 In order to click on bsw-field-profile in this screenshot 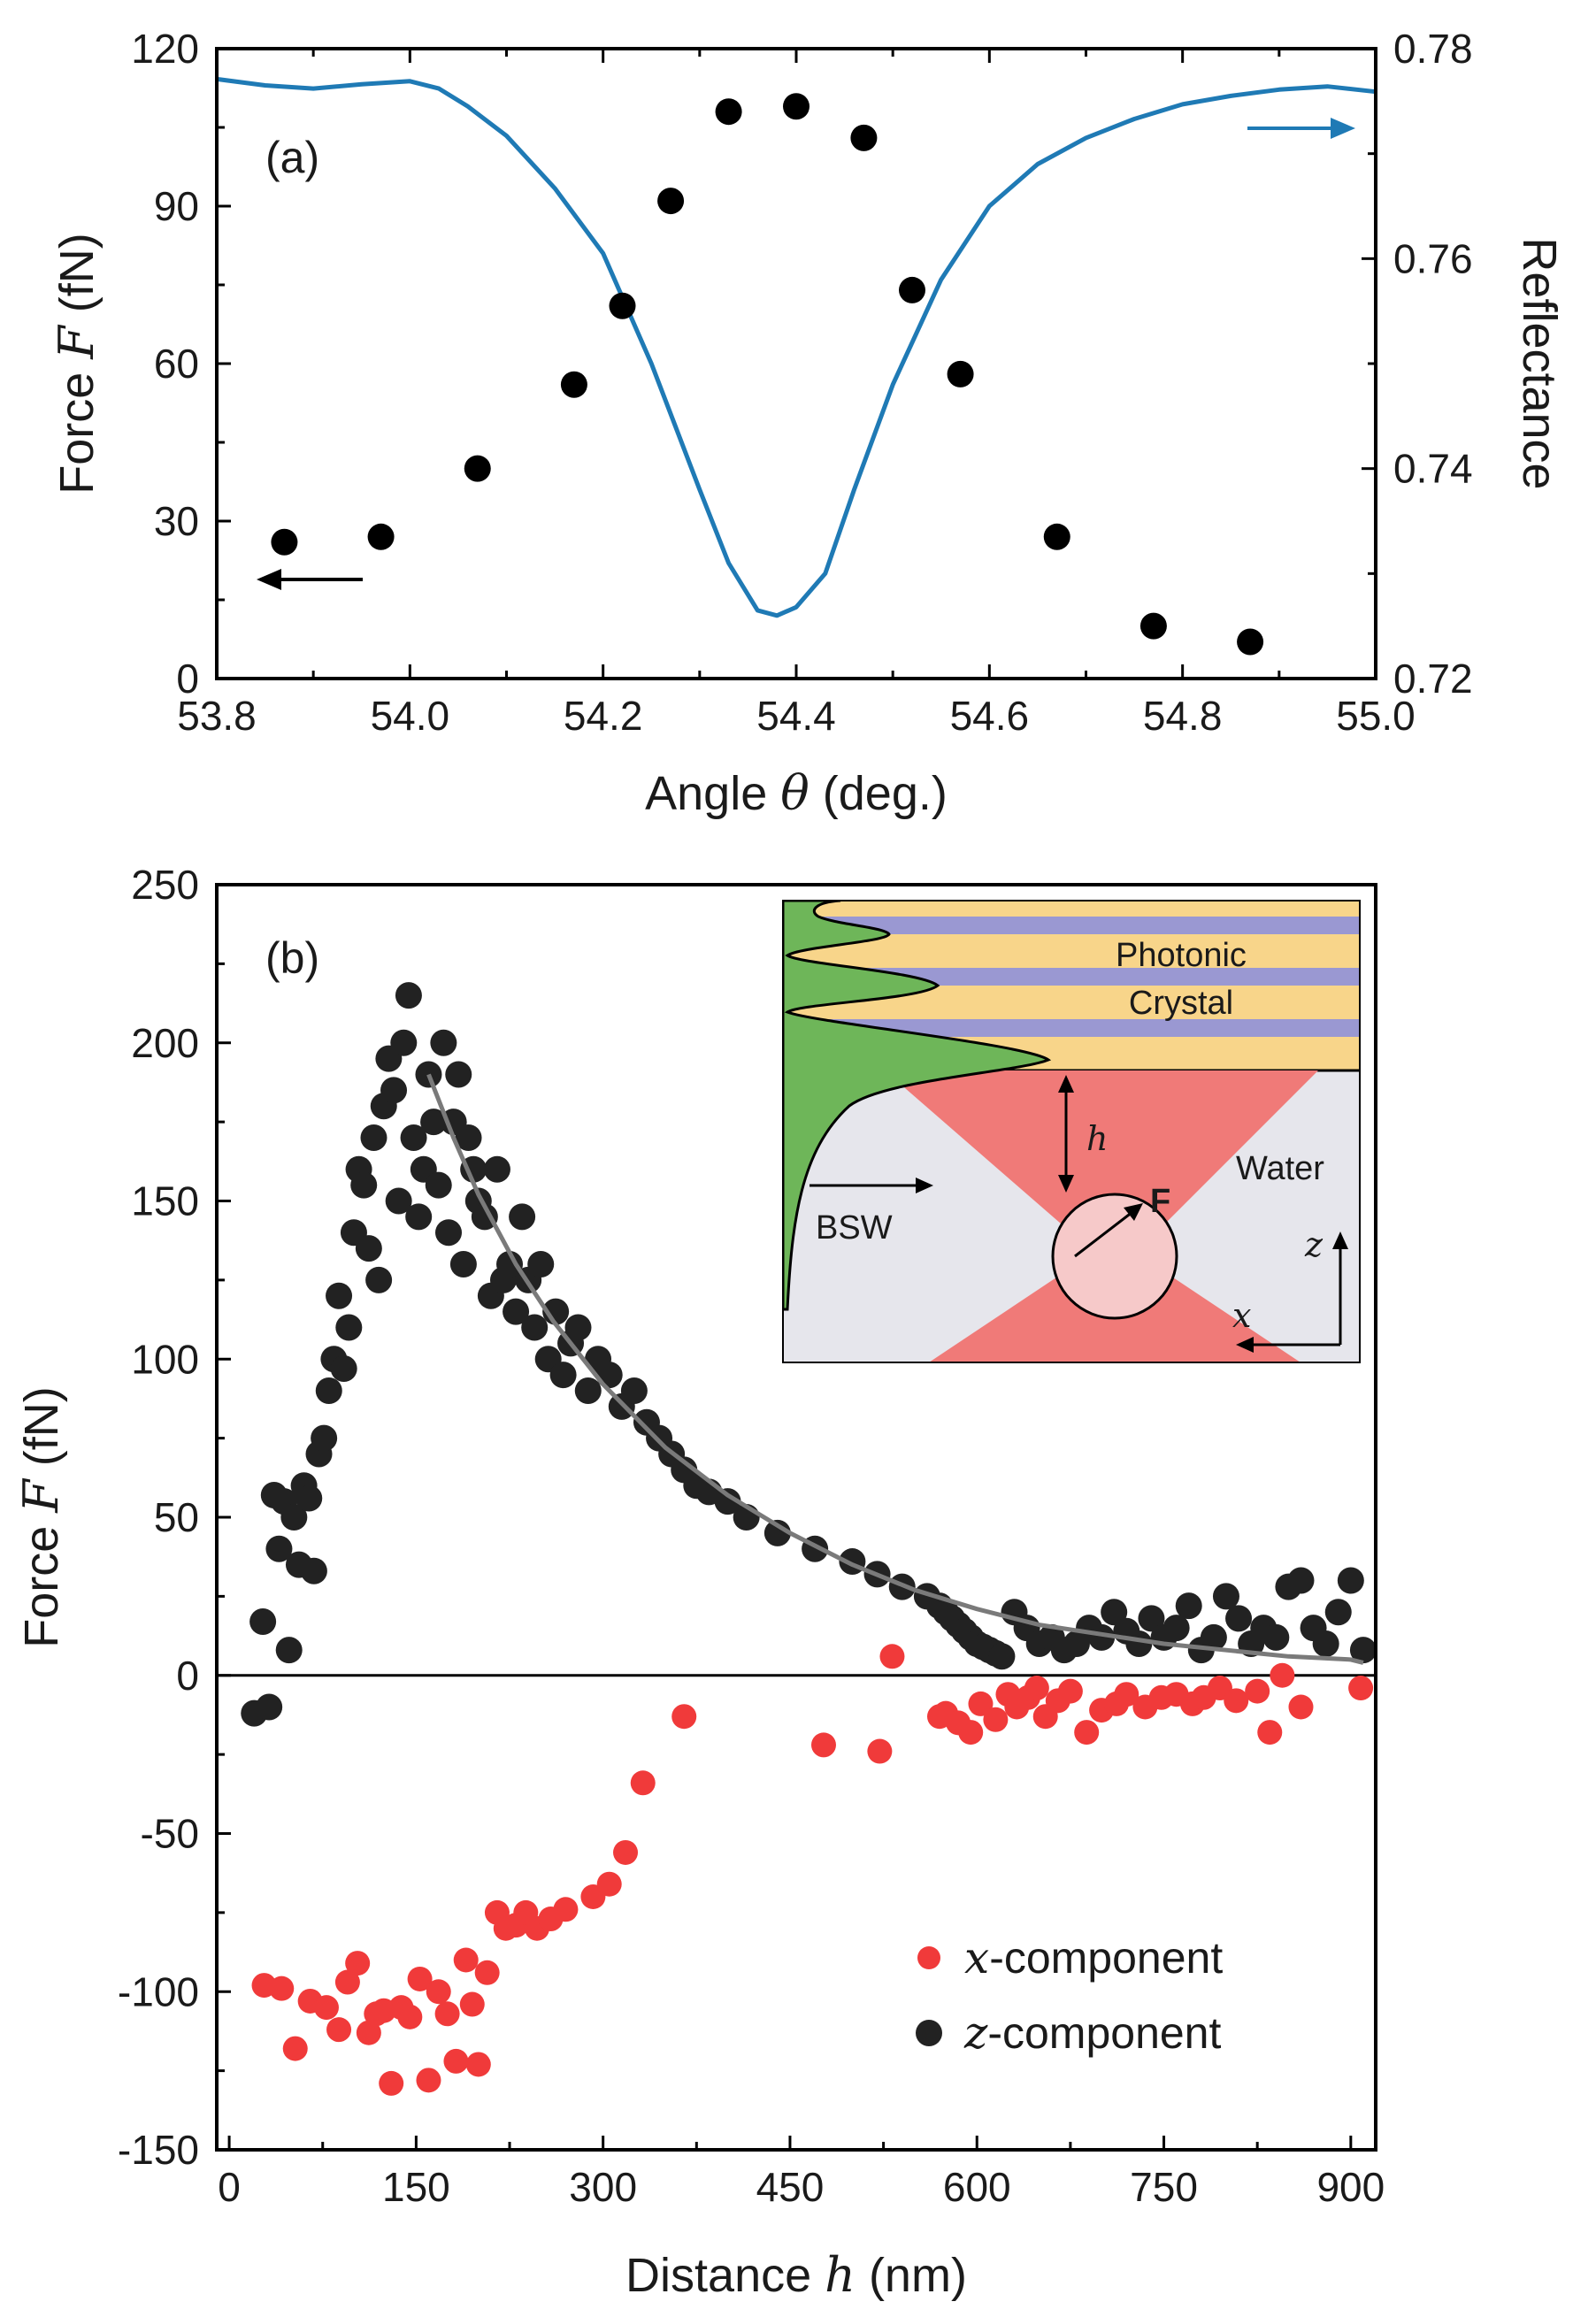, I will do `click(917, 1106)`.